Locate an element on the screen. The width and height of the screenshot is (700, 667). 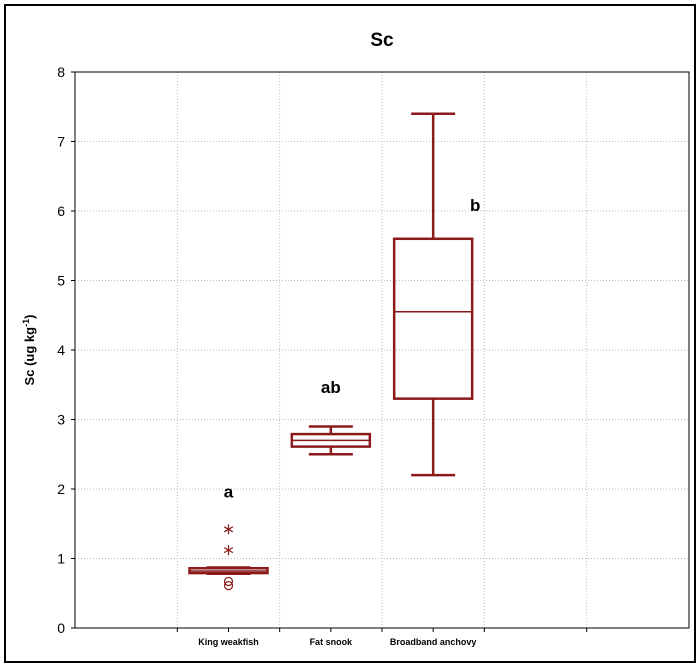
chart-title: Sc is located at coordinates (382, 40).